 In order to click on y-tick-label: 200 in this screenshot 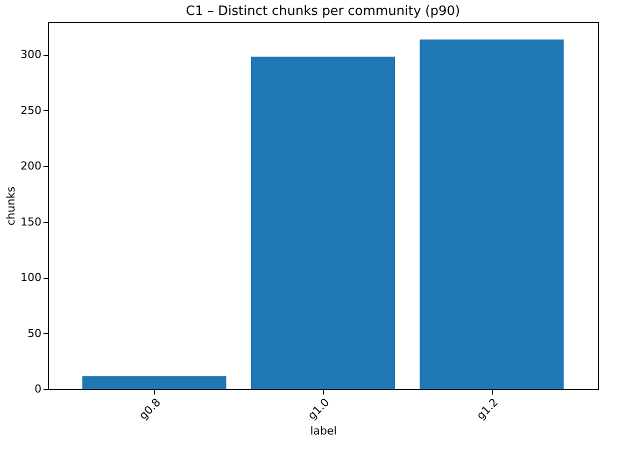, I will do `click(31, 166)`.